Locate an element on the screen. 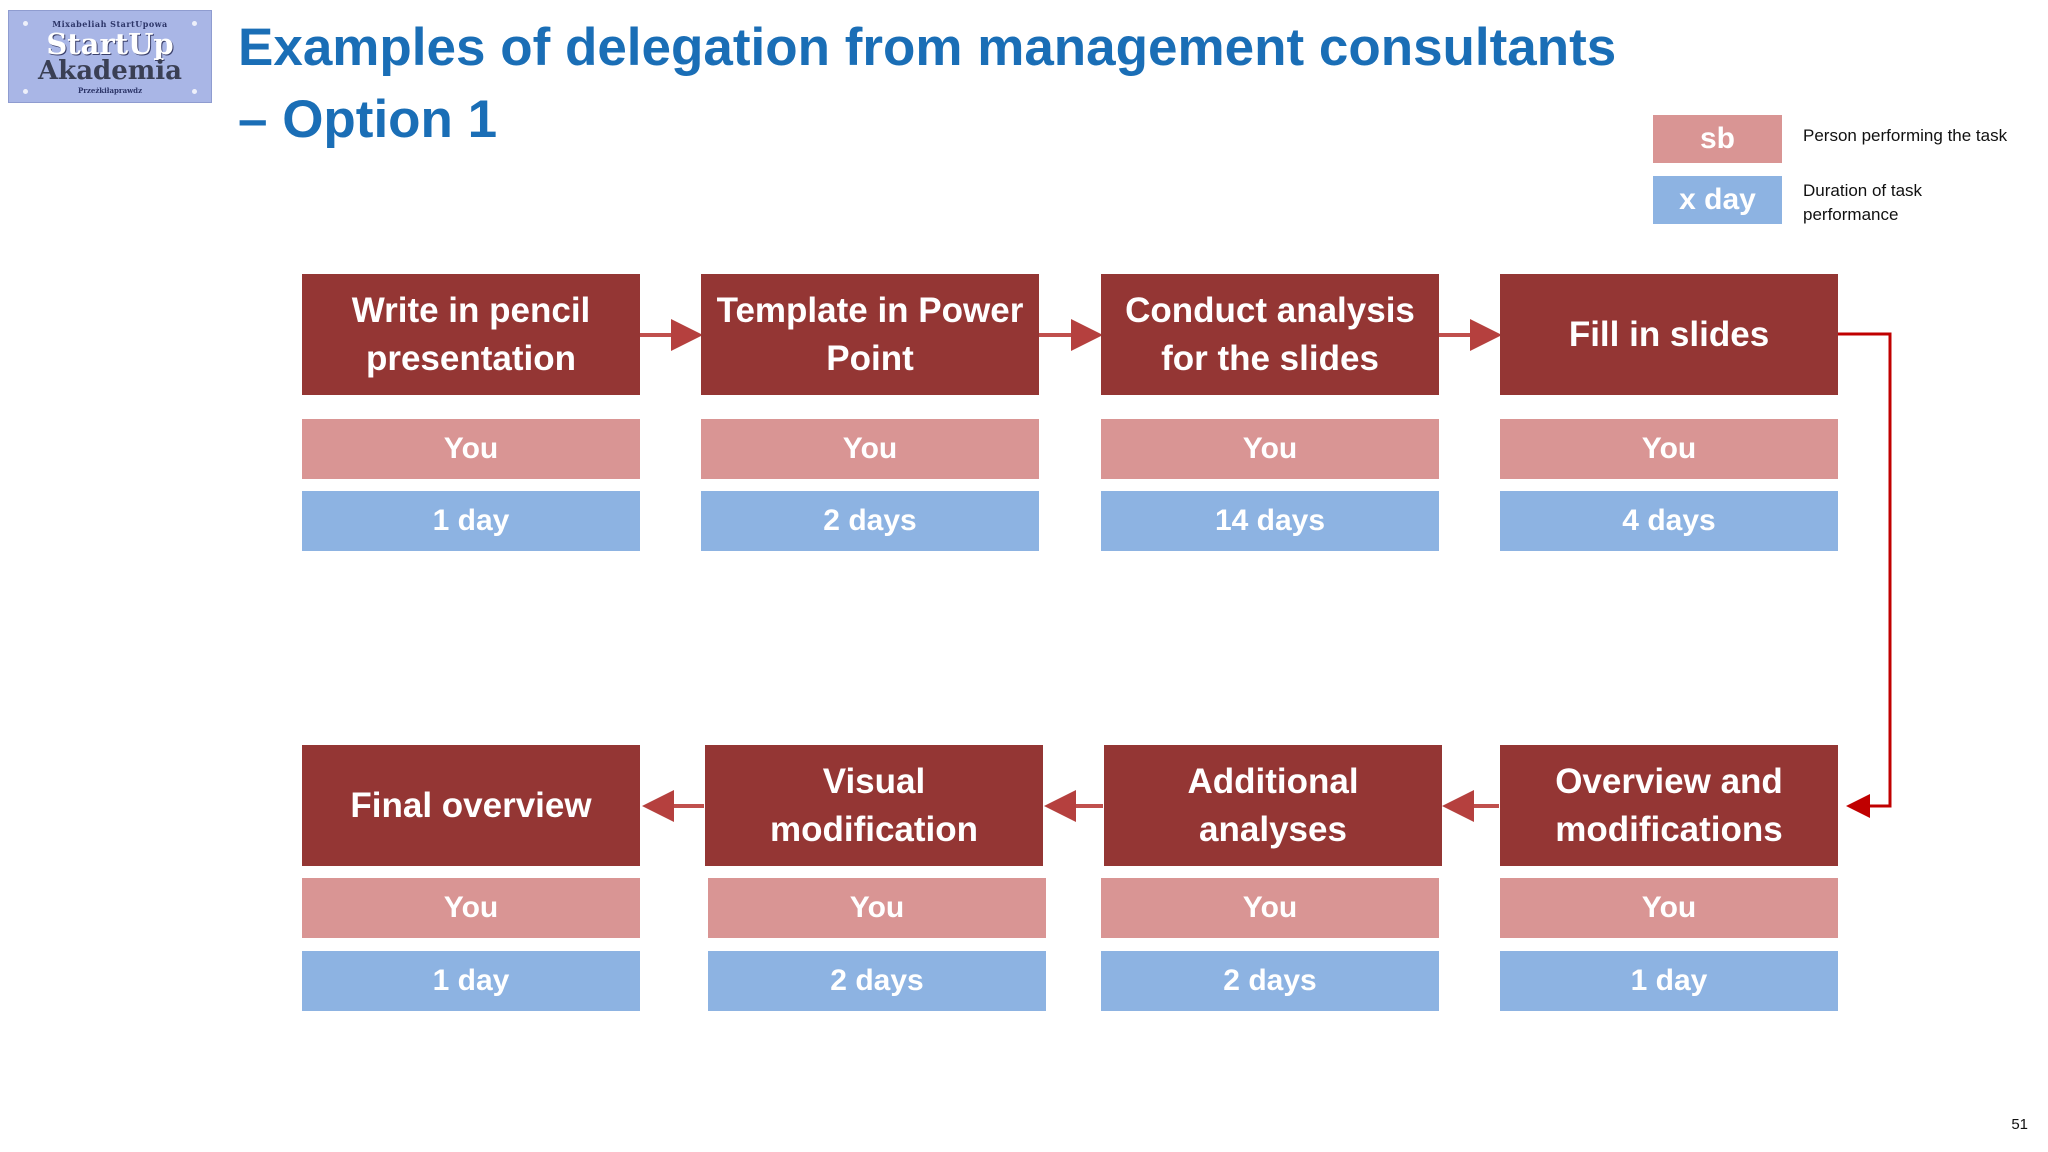  logo-line1: StartUp is located at coordinates (110, 44).